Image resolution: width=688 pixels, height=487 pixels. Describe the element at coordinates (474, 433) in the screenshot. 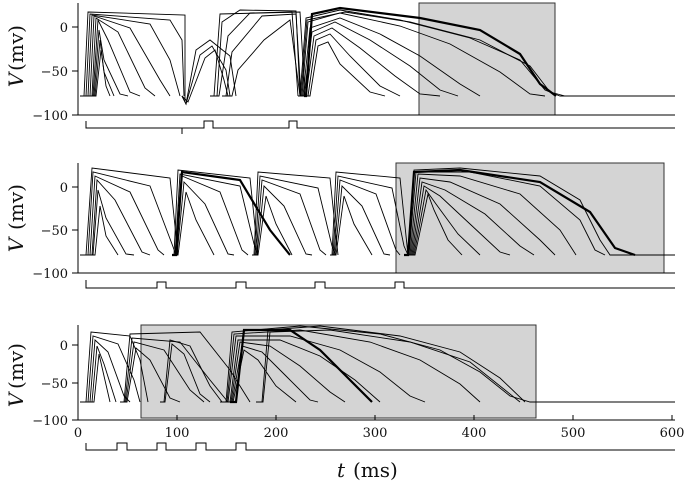

I see `x-tick-label-400: 400` at that location.